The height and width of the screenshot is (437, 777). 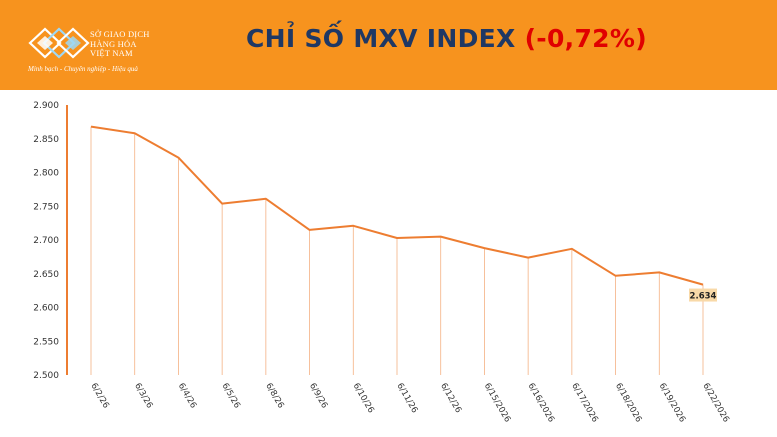 I want to click on y-tick-label: 2.750, so click(x=46, y=207).